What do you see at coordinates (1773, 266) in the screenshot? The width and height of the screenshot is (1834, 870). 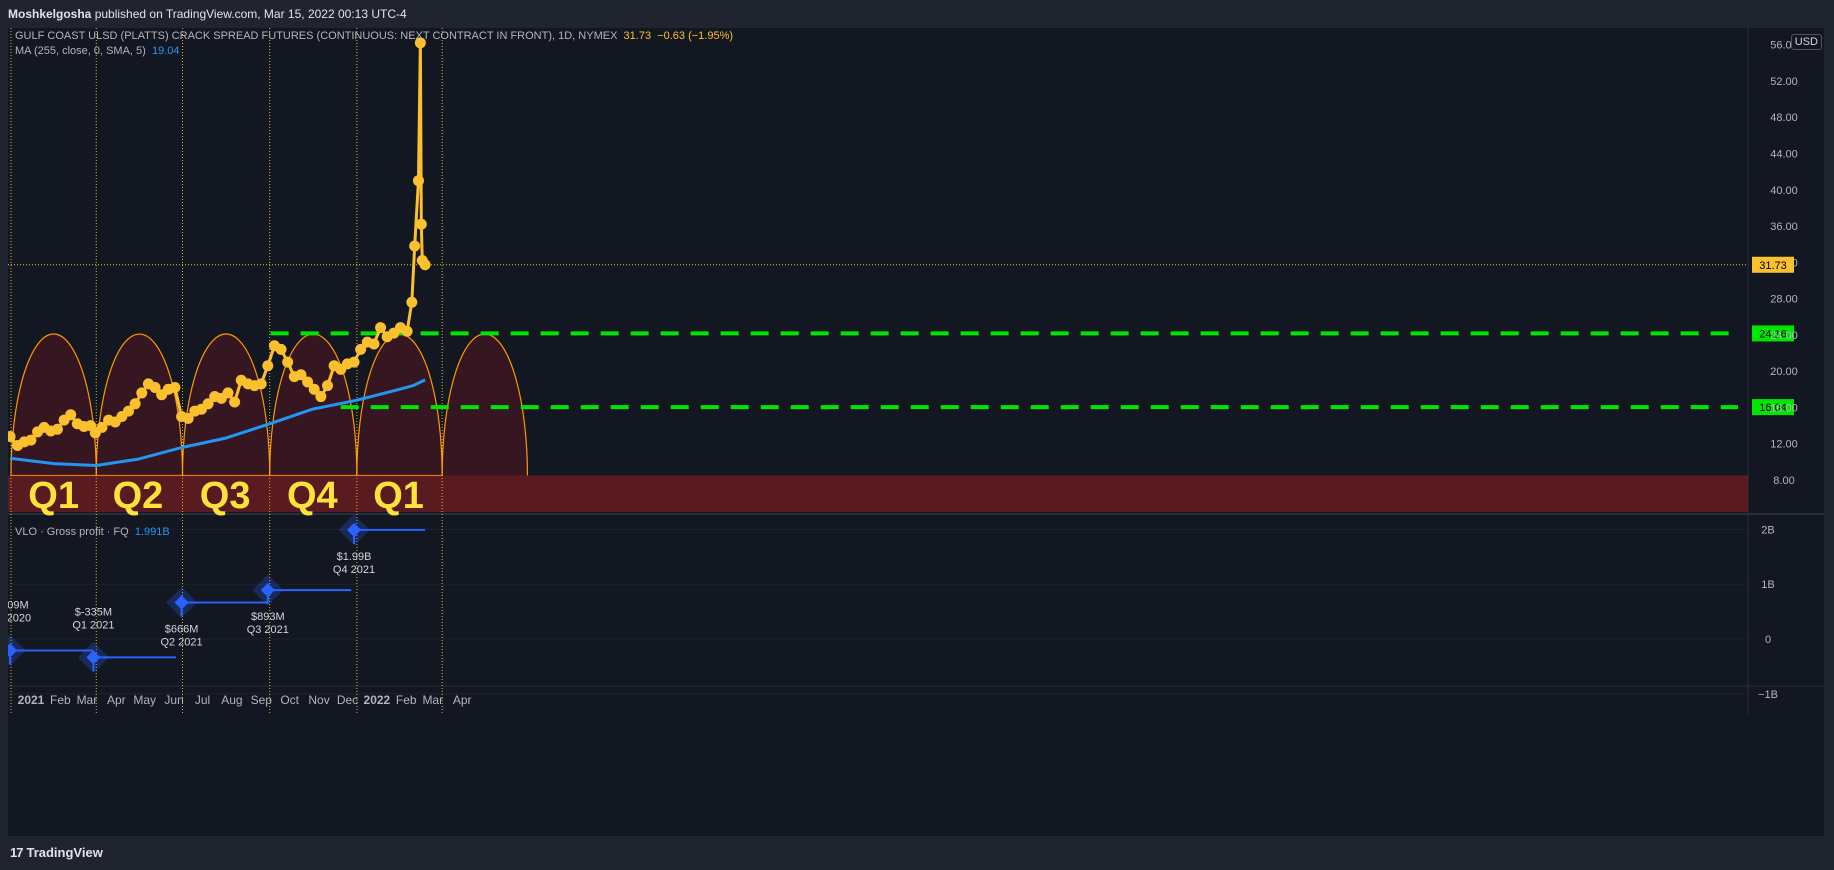 I see `last-price-label-text: 31.73` at bounding box center [1773, 266].